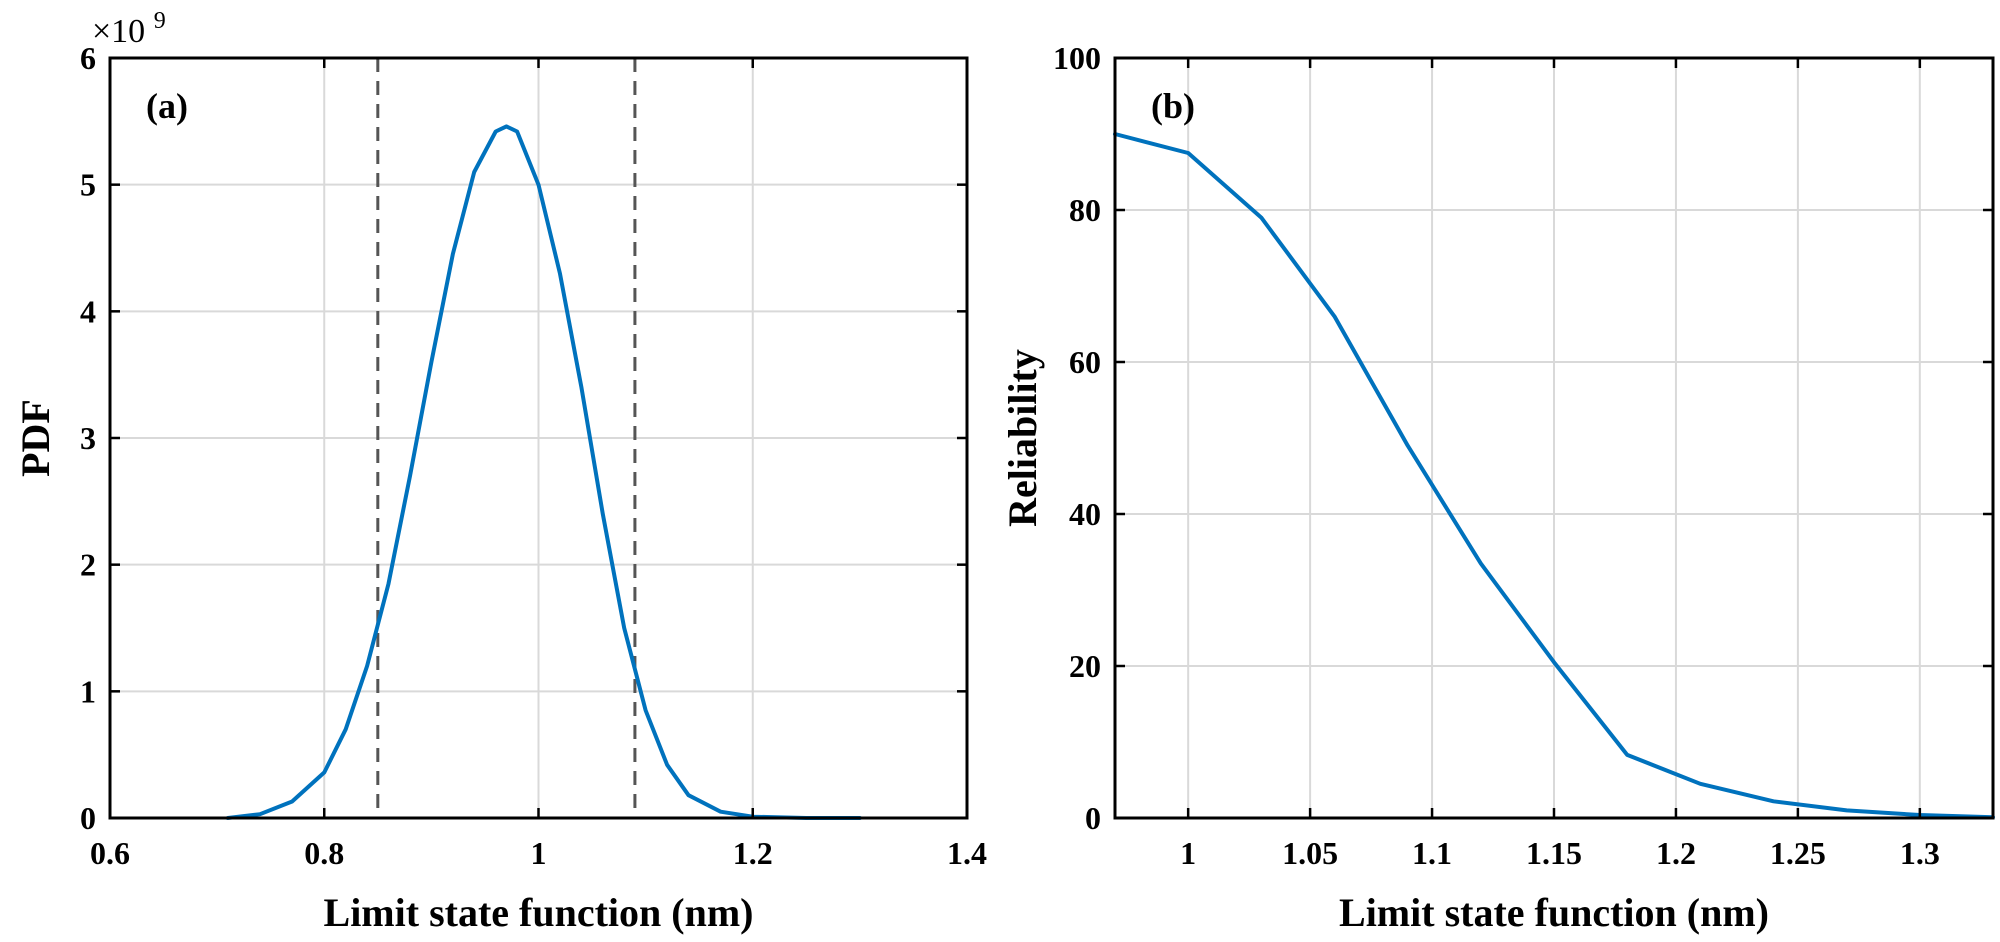 This screenshot has width=2000, height=942. What do you see at coordinates (967, 853) in the screenshot?
I see `x-tick-label-a-4: 1.4` at bounding box center [967, 853].